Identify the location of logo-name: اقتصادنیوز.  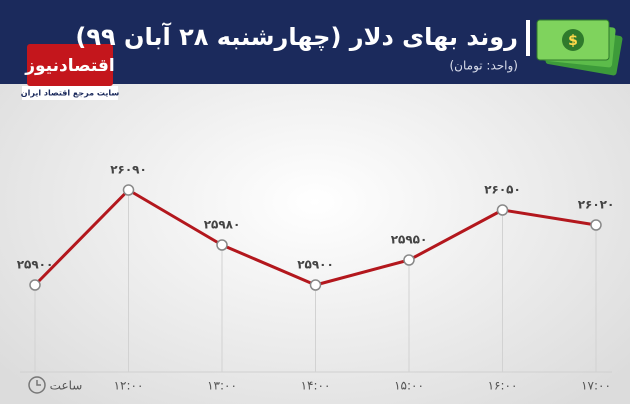
(69, 66).